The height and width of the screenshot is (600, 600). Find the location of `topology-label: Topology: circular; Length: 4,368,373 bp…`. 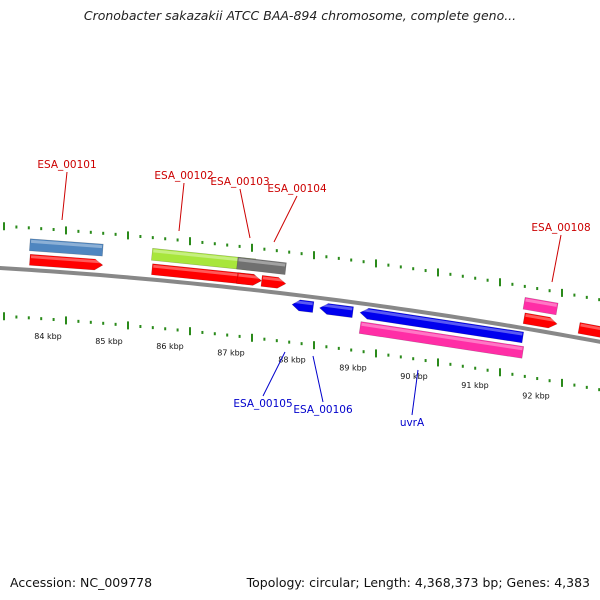

topology-label: Topology: circular; Length: 4,368,373 bp… is located at coordinates (418, 582).